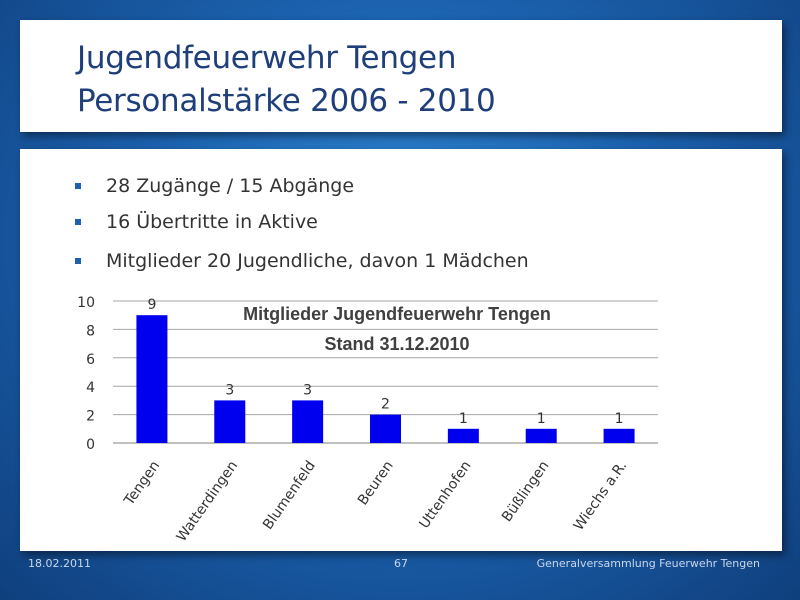 Image resolution: width=800 pixels, height=600 pixels. What do you see at coordinates (90, 388) in the screenshot?
I see `y-tick-label: 4` at bounding box center [90, 388].